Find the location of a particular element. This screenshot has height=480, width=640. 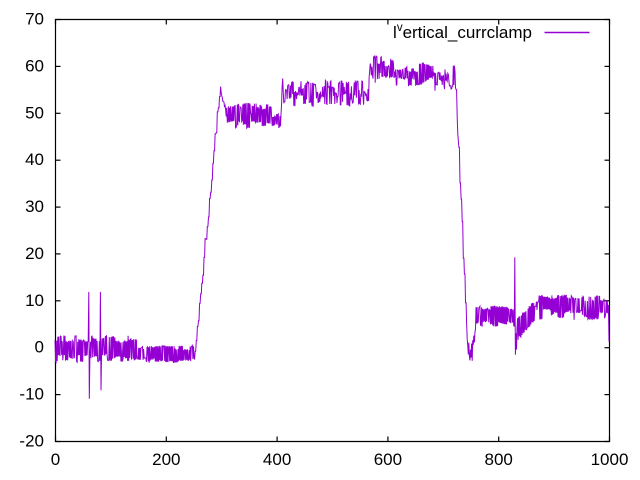

svg-text: 600 is located at coordinates (388, 459).